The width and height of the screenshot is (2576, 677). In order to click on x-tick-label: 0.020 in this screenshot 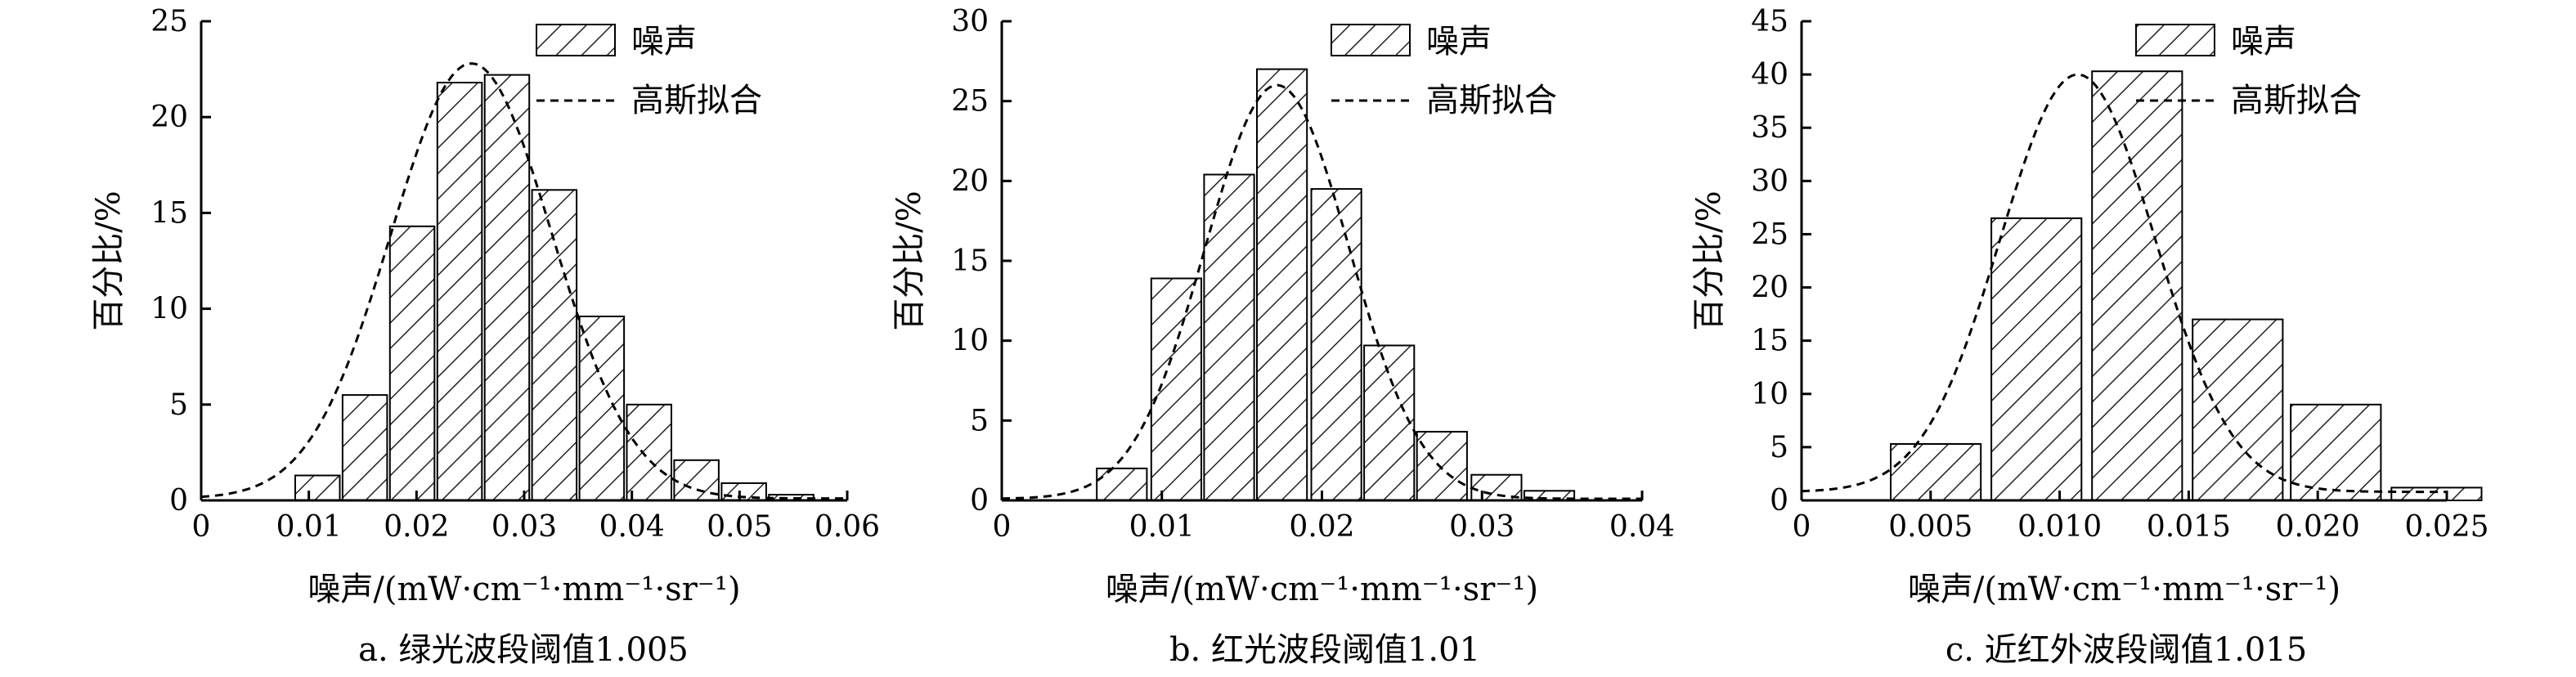, I will do `click(2318, 527)`.